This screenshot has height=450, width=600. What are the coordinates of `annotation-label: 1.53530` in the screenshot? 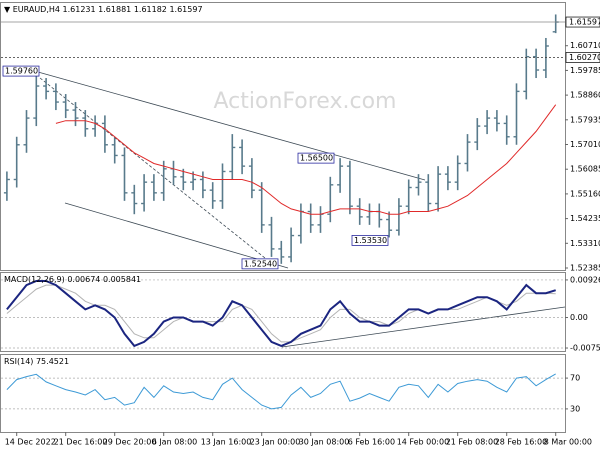 It's located at (370, 240).